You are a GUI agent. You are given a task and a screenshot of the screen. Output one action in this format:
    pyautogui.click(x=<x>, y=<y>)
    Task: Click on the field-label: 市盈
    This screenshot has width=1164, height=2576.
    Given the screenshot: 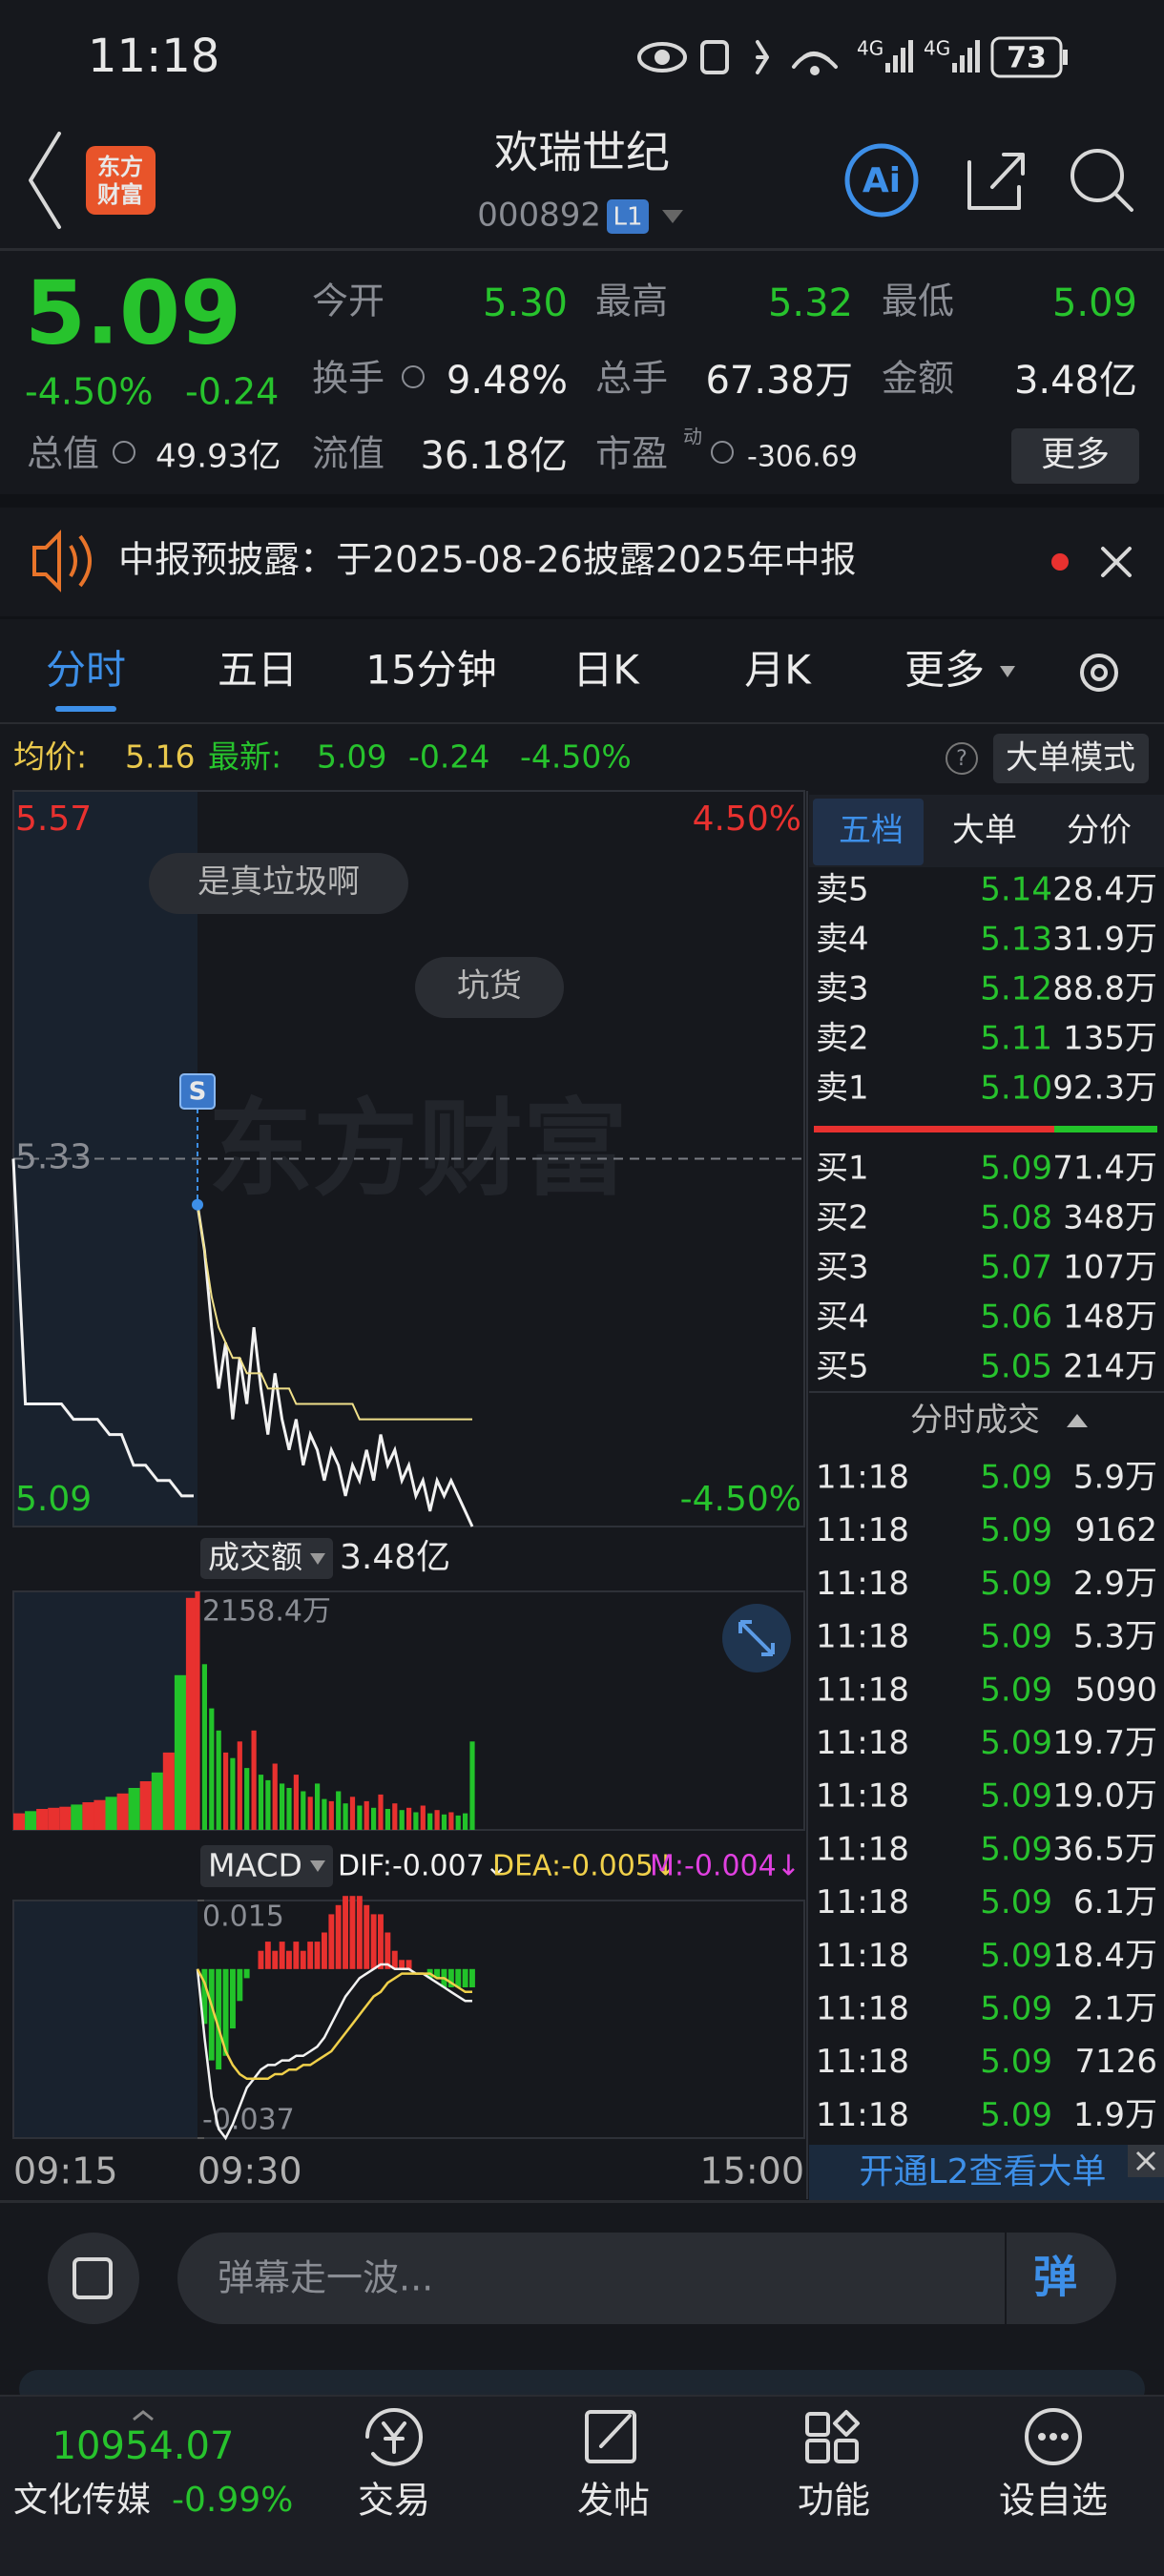 What is the action you would take?
    pyautogui.click(x=631, y=454)
    